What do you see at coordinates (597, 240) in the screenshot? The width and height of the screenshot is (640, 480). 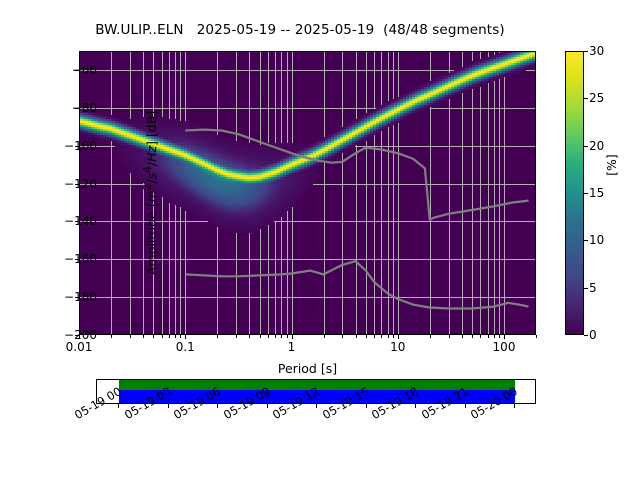 I see `colorbar-tick-label: 10` at bounding box center [597, 240].